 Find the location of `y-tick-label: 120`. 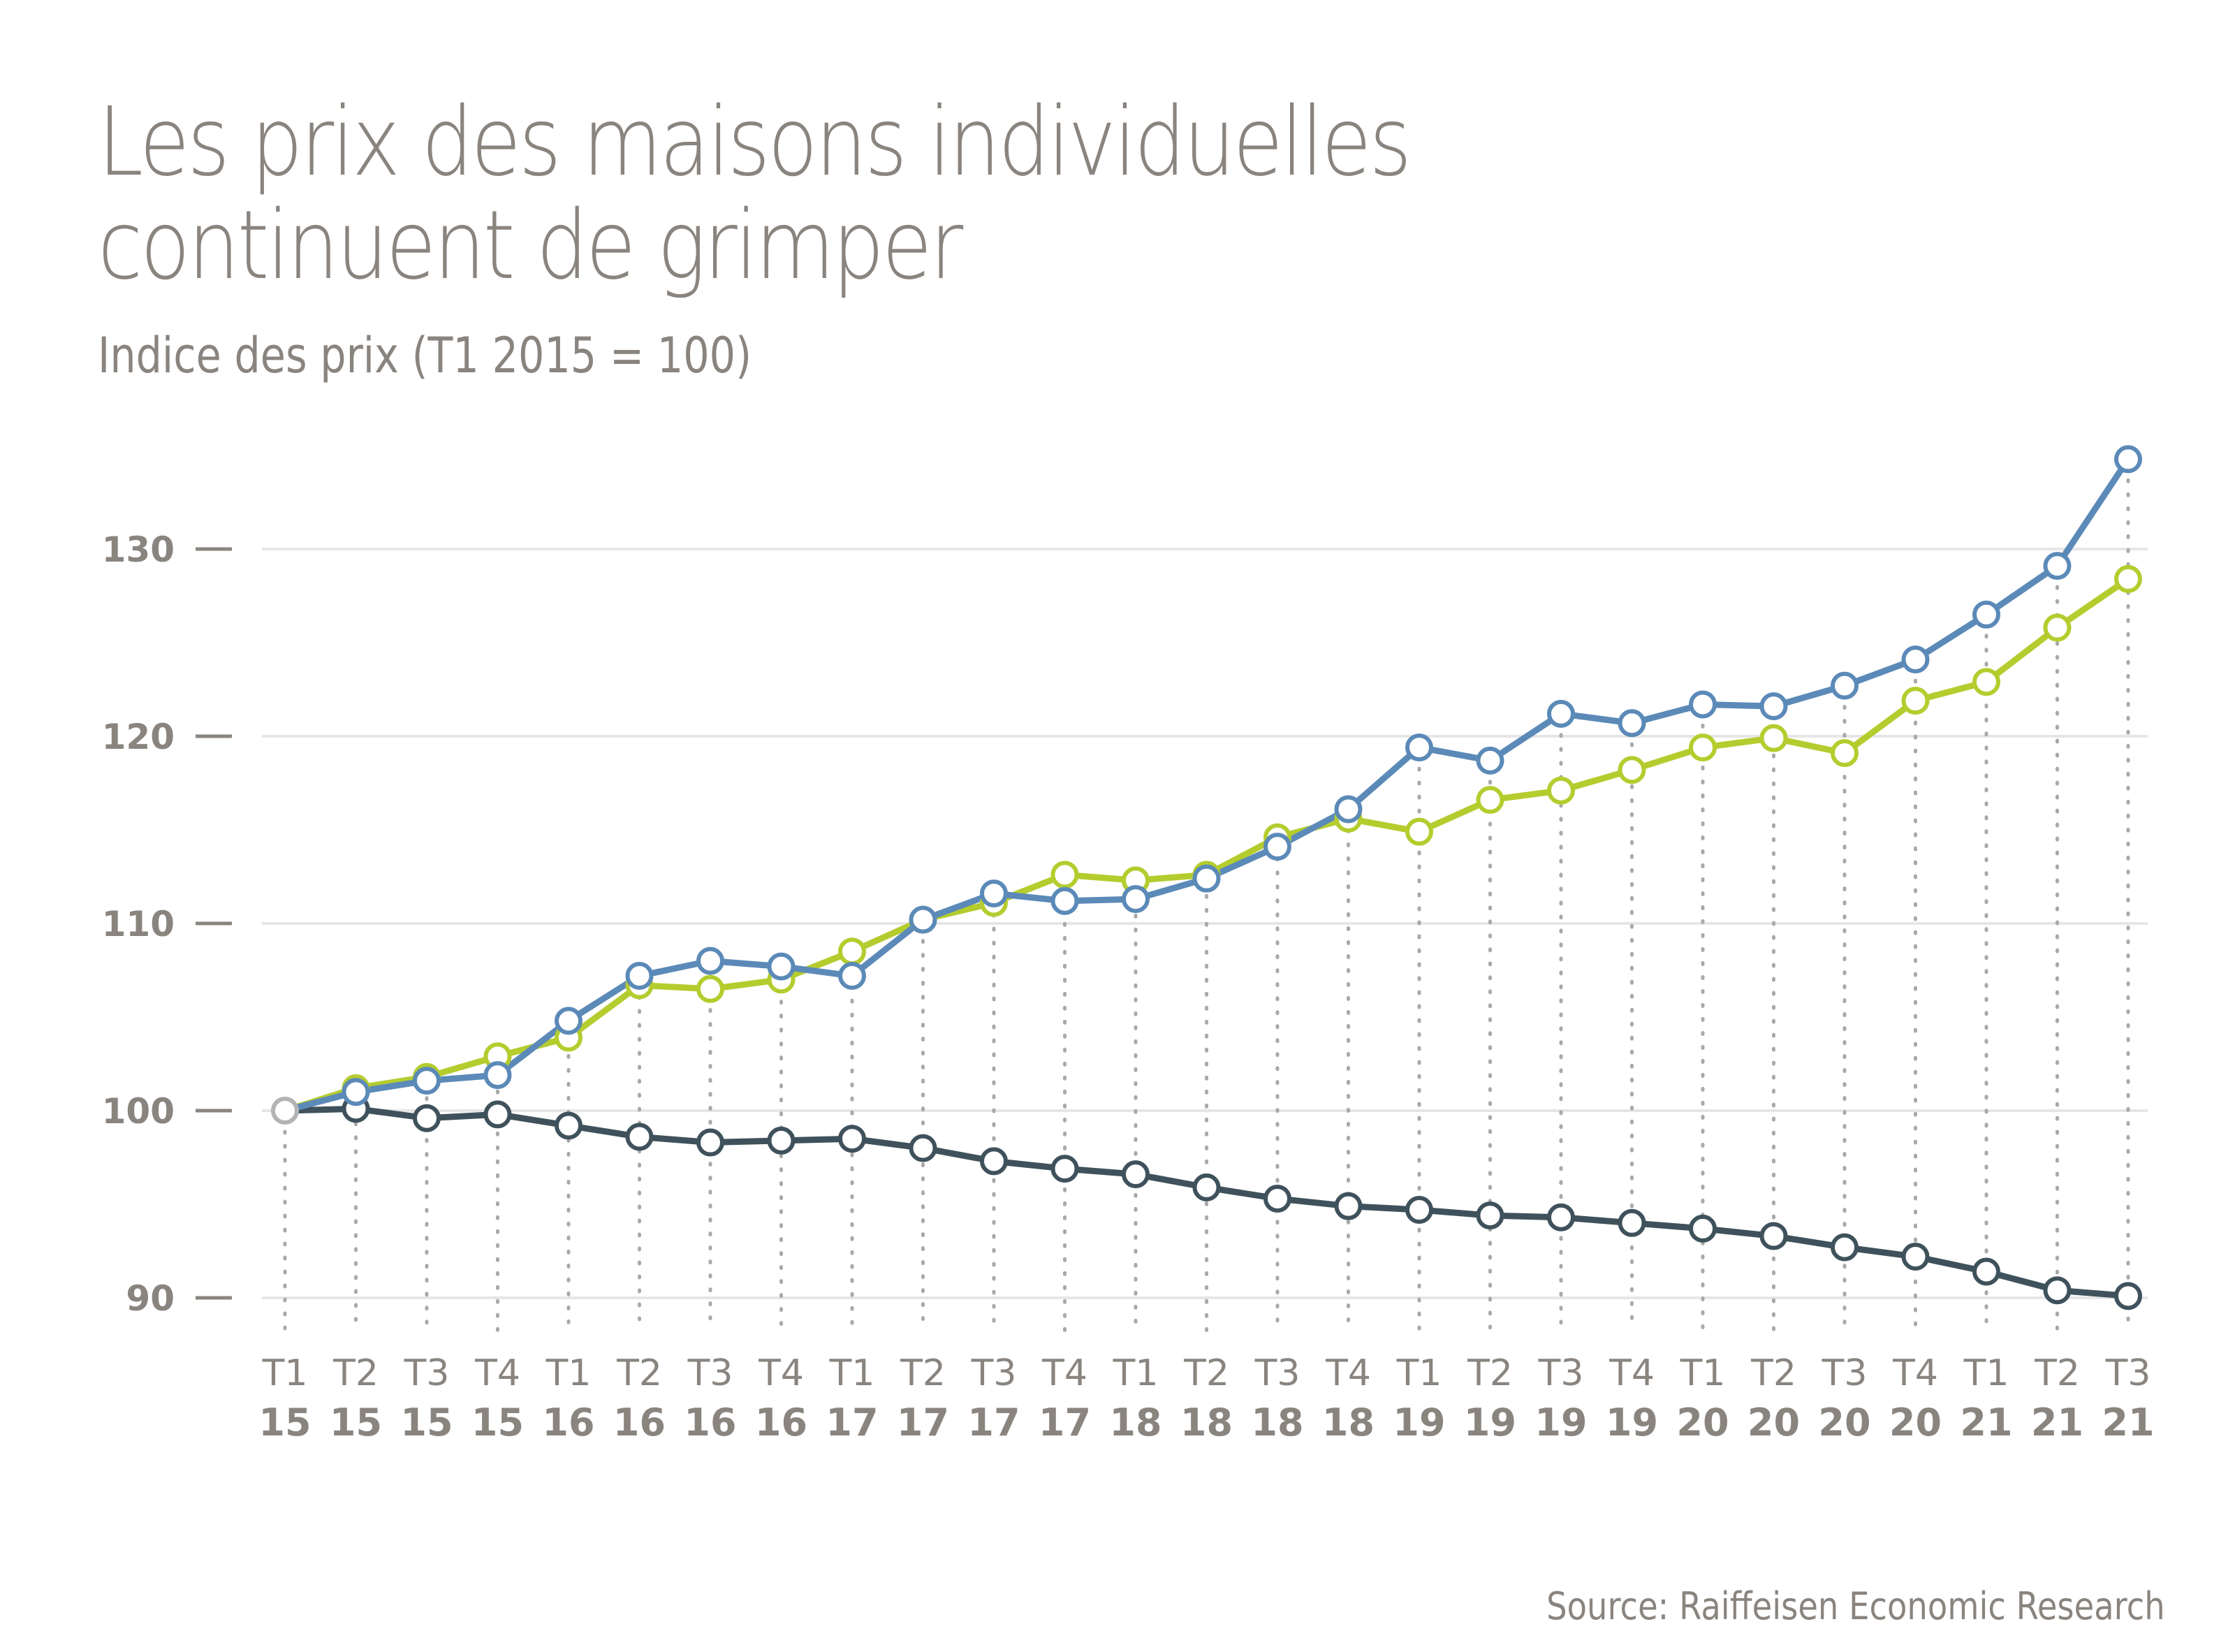

y-tick-label: 120 is located at coordinates (139, 737).